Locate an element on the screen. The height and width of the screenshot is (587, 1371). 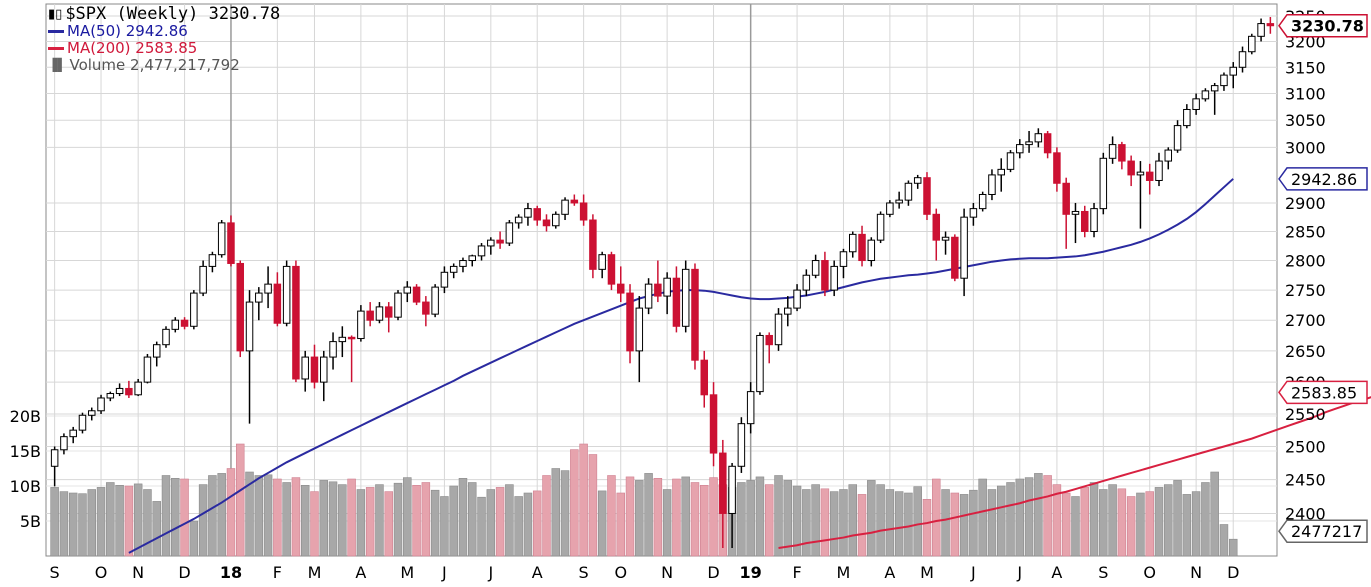
ma200-line is located at coordinates (1074, 472).